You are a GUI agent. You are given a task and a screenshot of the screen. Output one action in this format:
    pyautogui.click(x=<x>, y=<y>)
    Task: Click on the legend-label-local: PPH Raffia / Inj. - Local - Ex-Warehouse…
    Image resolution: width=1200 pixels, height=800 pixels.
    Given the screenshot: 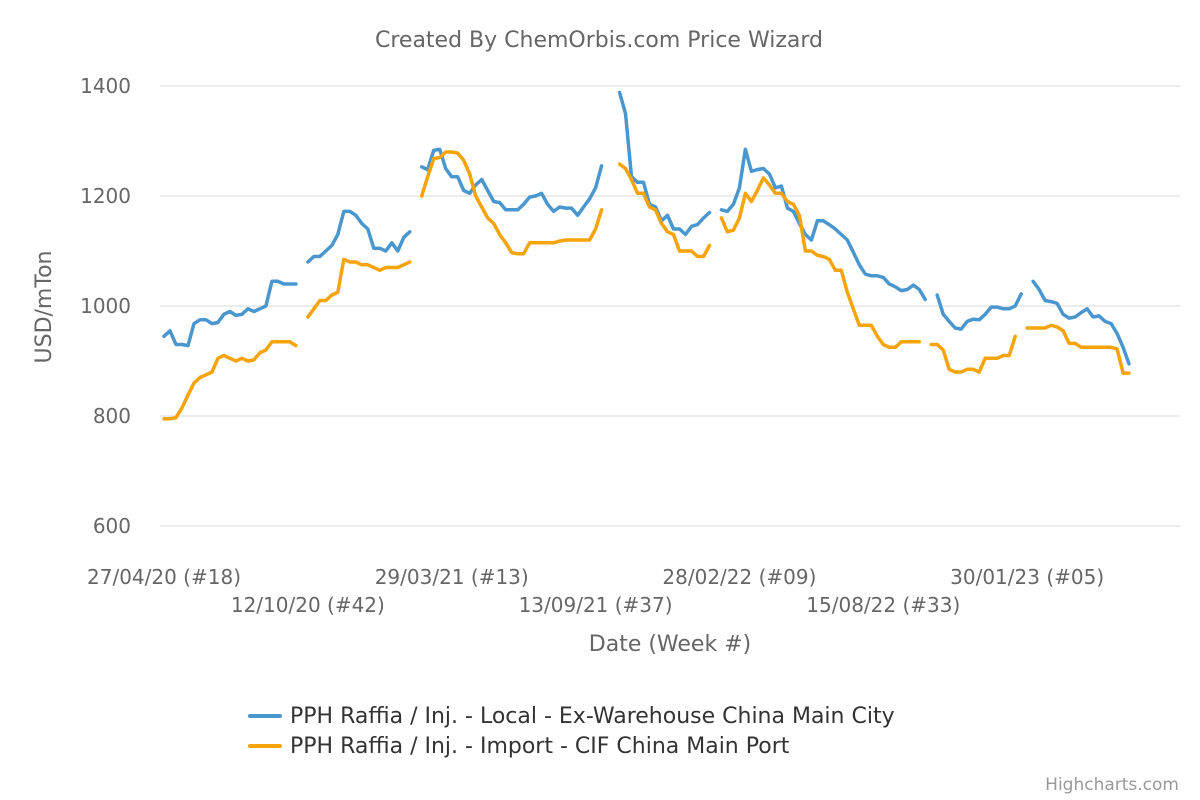 What is the action you would take?
    pyautogui.click(x=592, y=716)
    